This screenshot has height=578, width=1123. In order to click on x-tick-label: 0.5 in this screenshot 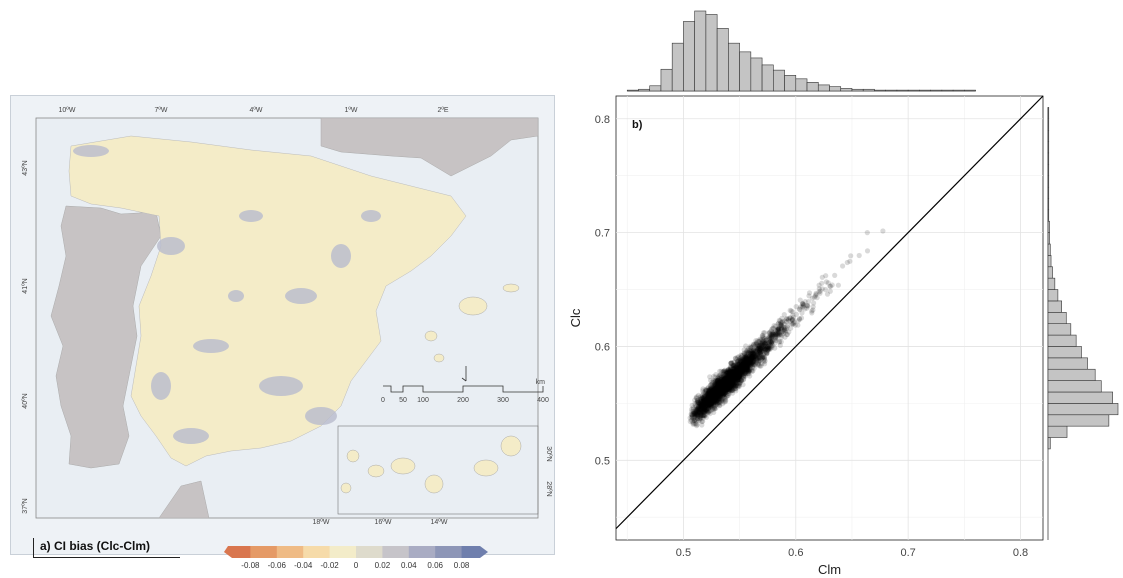, I will do `click(683, 553)`.